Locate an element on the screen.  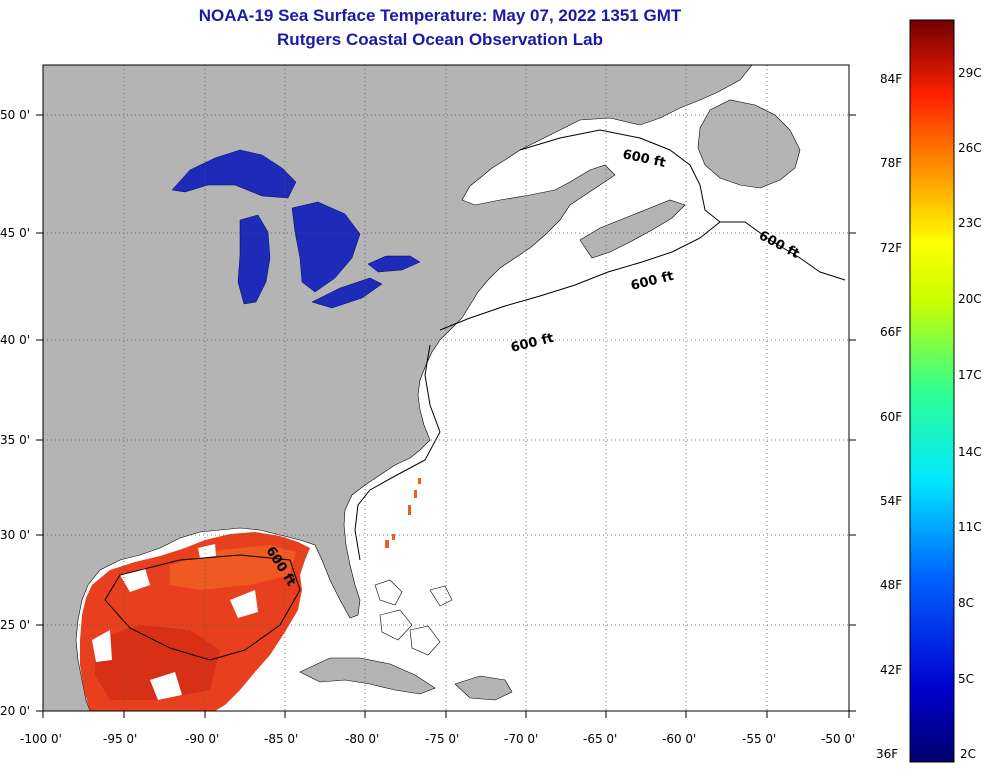
lon-tick-label: -65 0' is located at coordinates (600, 739).